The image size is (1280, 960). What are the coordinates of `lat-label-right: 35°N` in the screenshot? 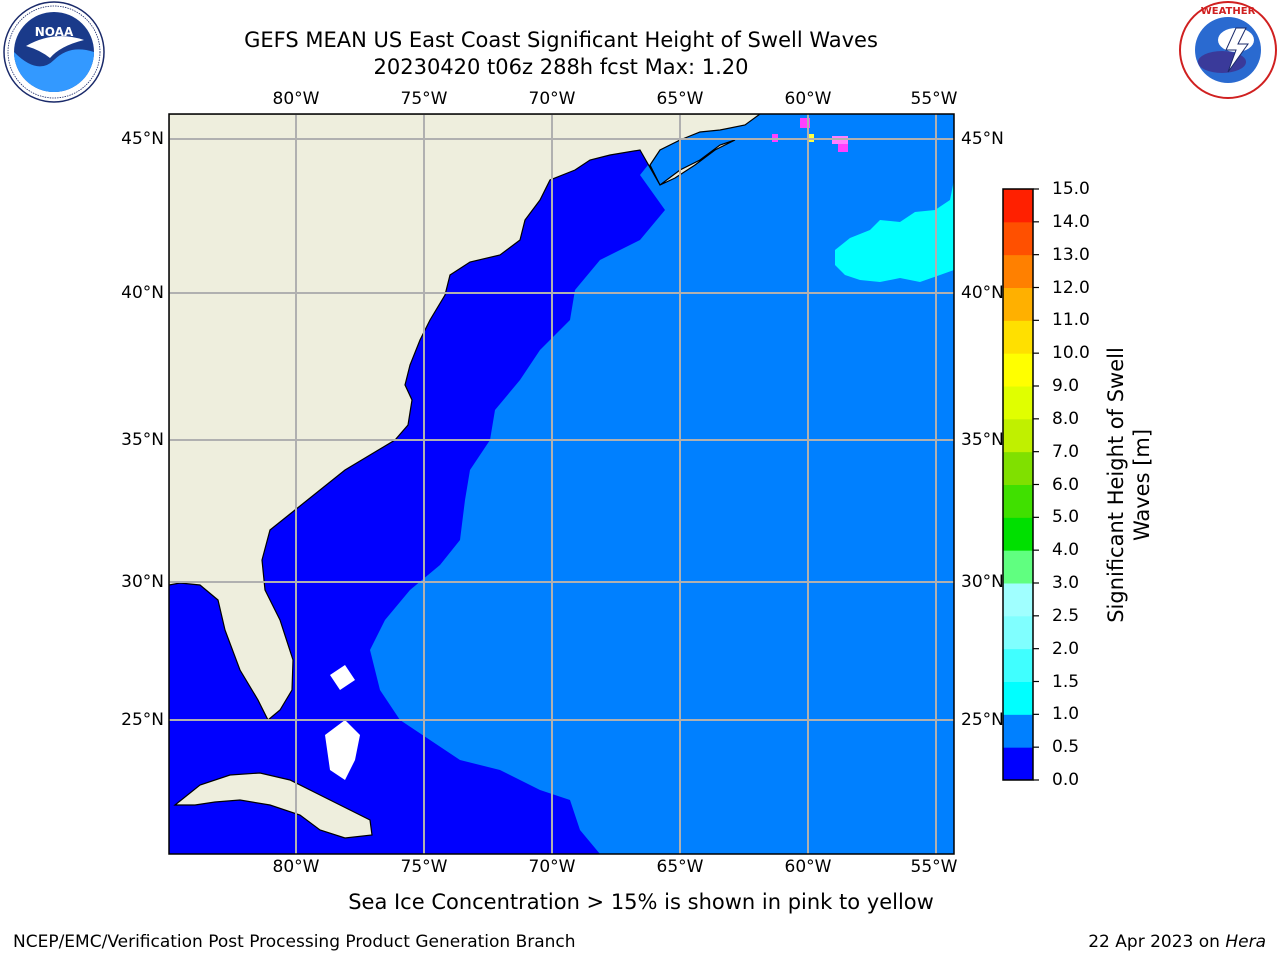 It's located at (982, 440).